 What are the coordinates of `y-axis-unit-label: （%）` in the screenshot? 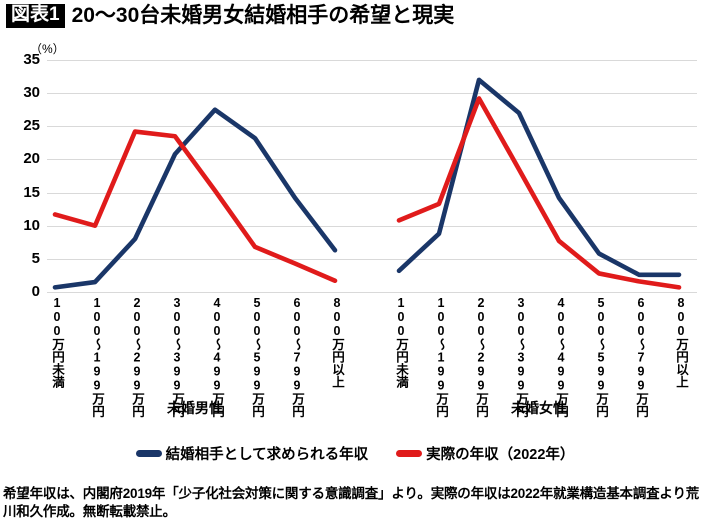 It's located at (47, 49).